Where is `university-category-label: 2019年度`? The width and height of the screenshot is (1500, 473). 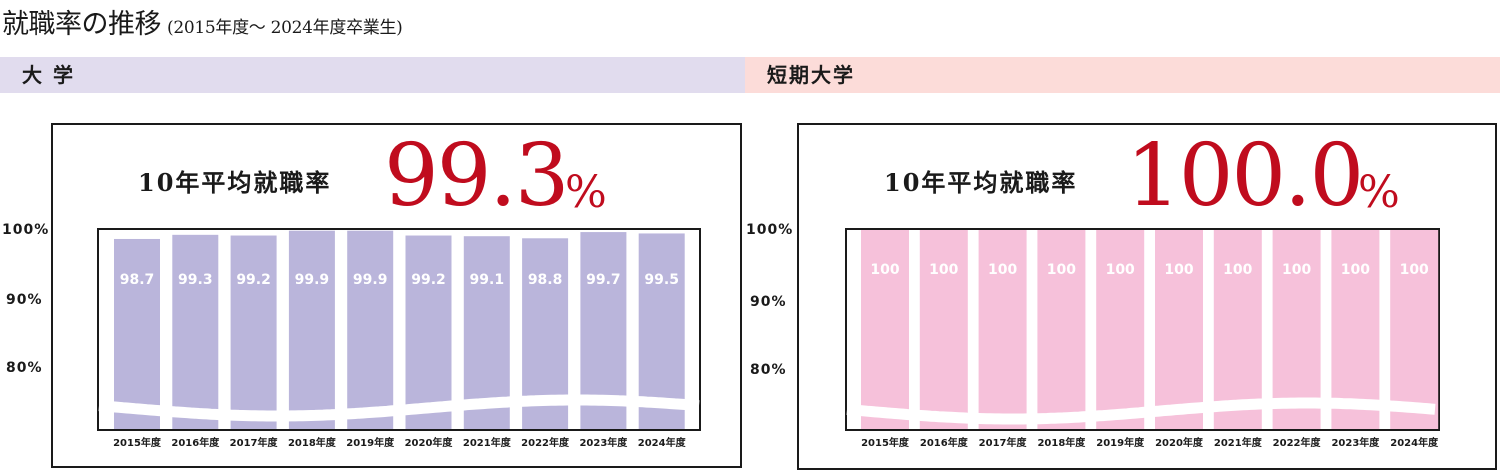 university-category-label: 2019年度 is located at coordinates (370, 442).